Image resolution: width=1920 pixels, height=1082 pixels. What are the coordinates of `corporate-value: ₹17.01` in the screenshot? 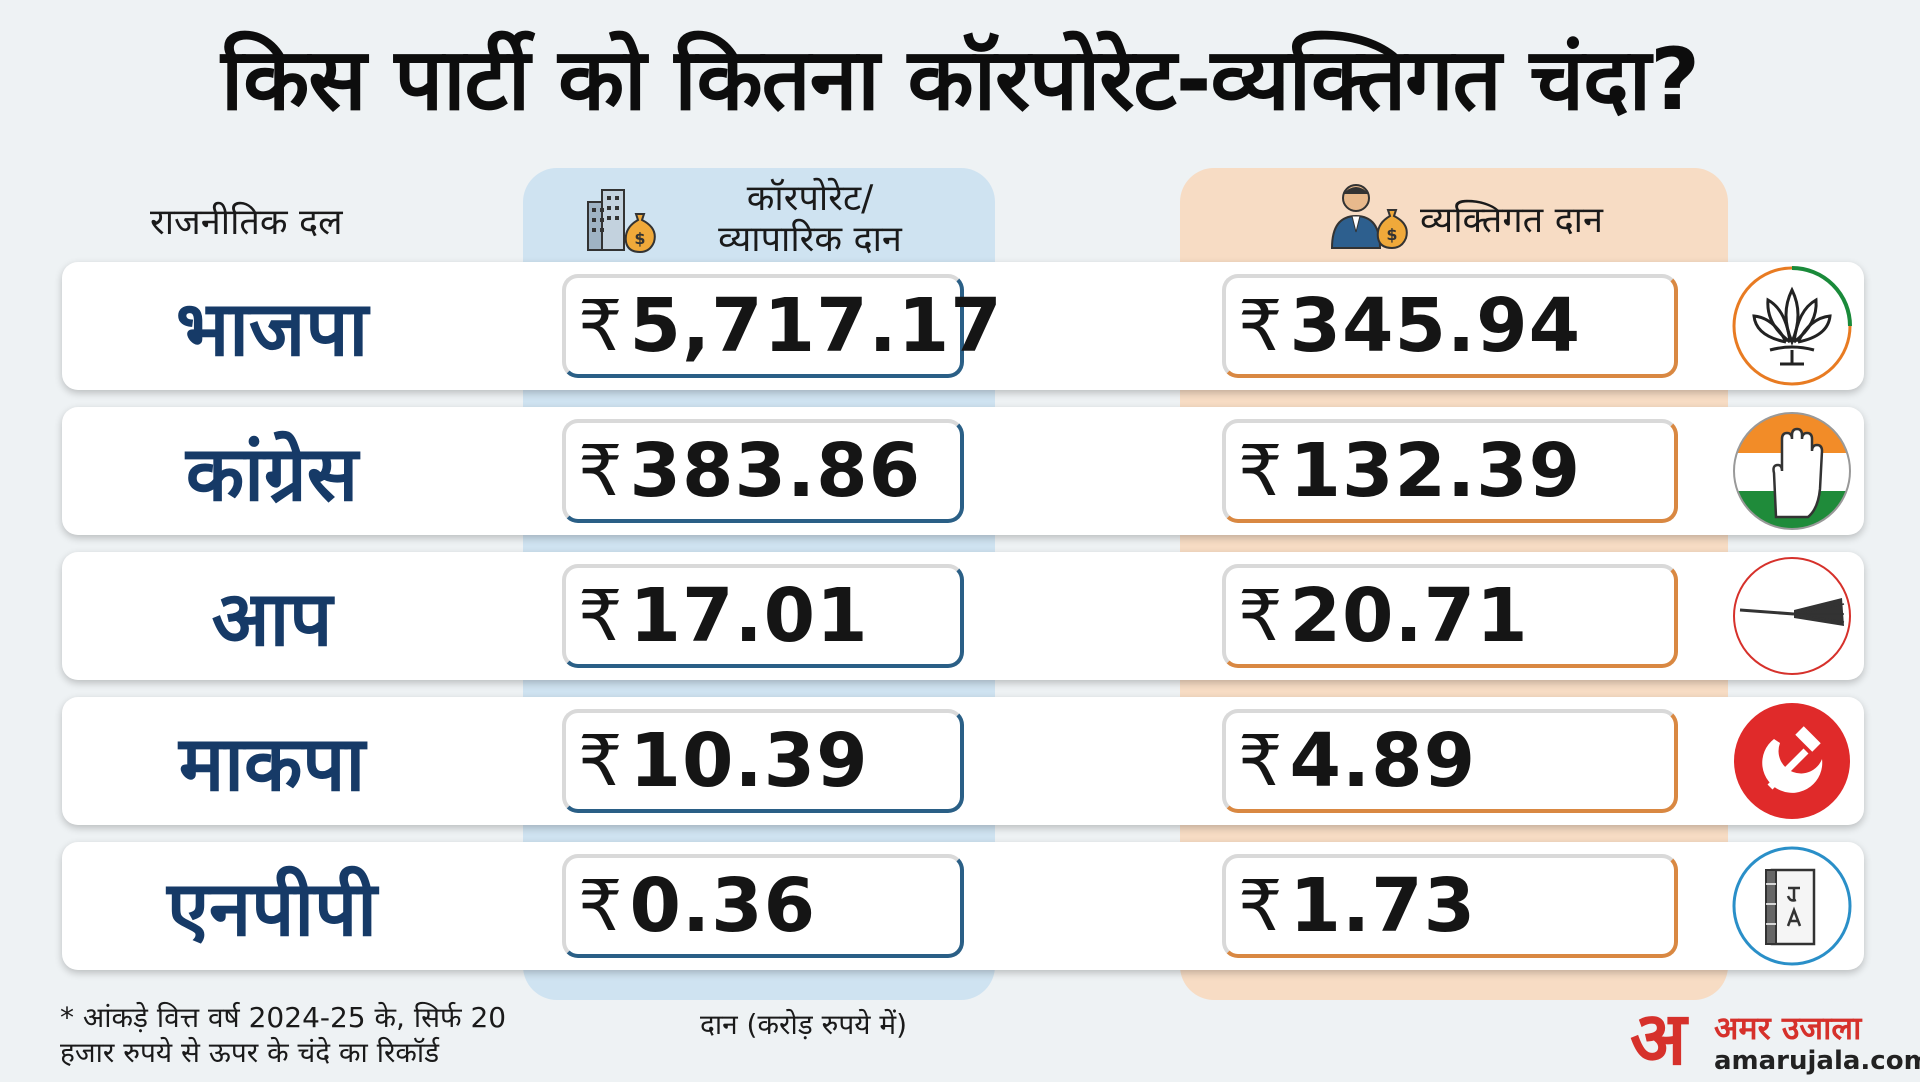 It's located at (763, 616).